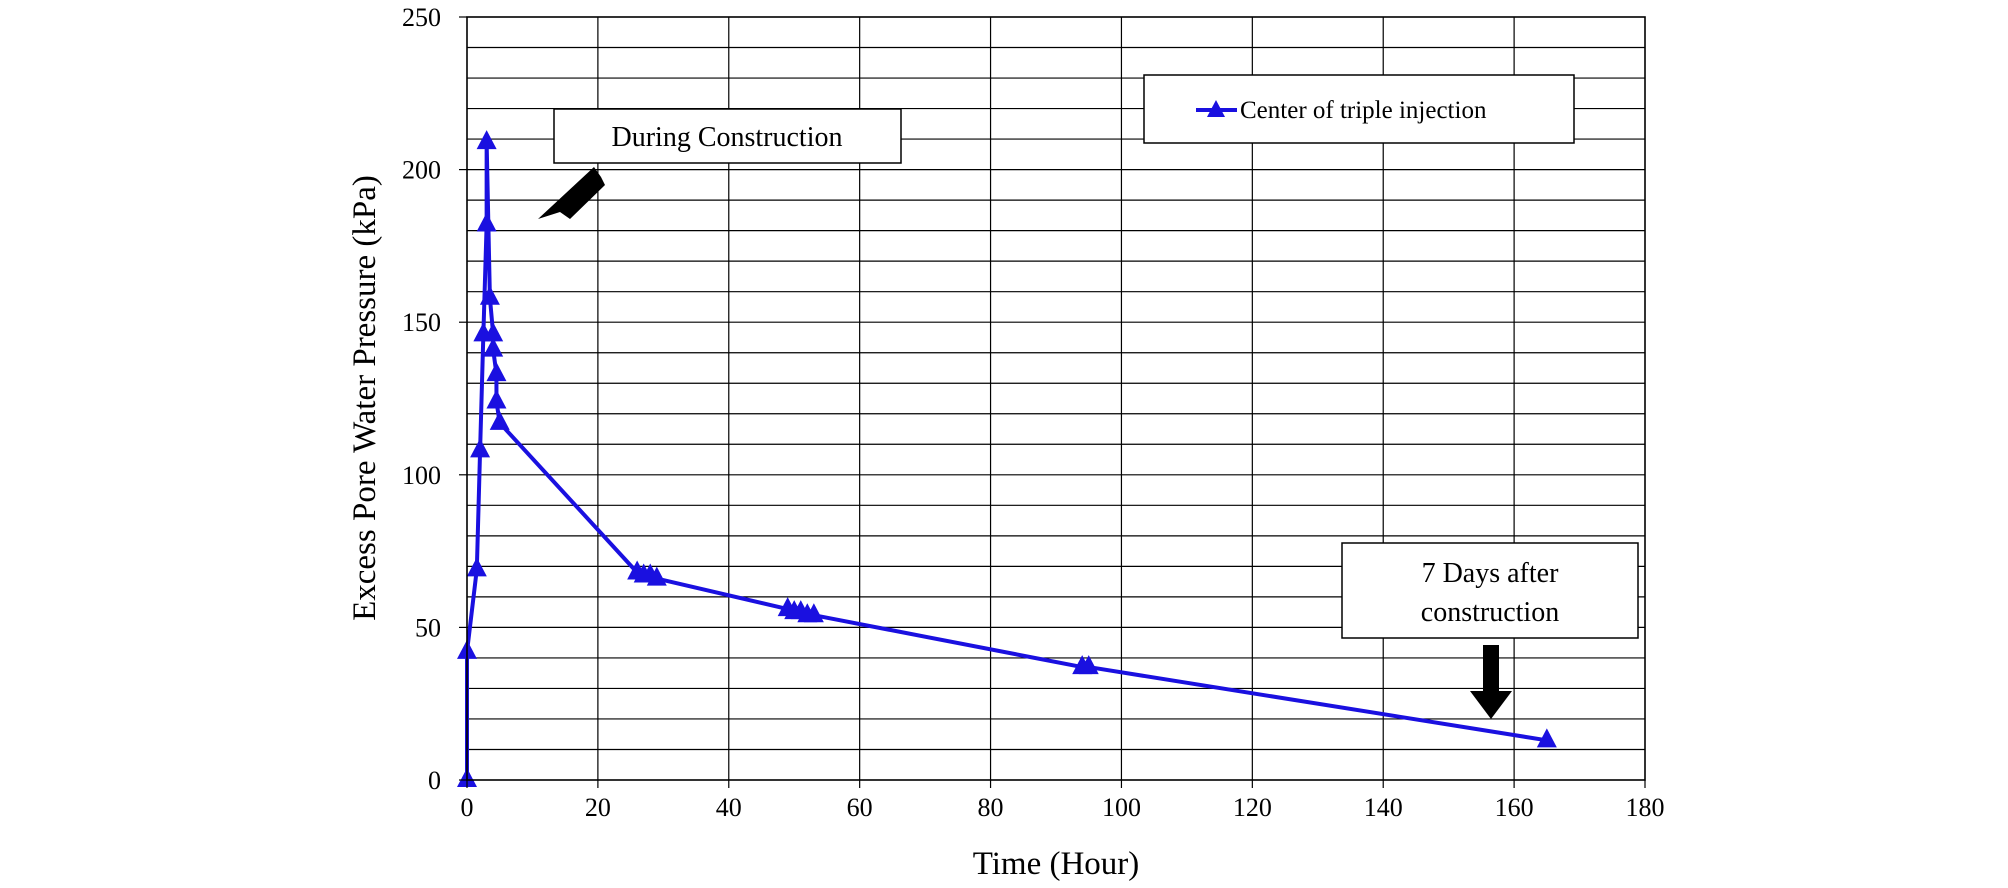 The width and height of the screenshot is (2008, 888). Describe the element at coordinates (1121, 807) in the screenshot. I see `x-tick-label: 100` at that location.